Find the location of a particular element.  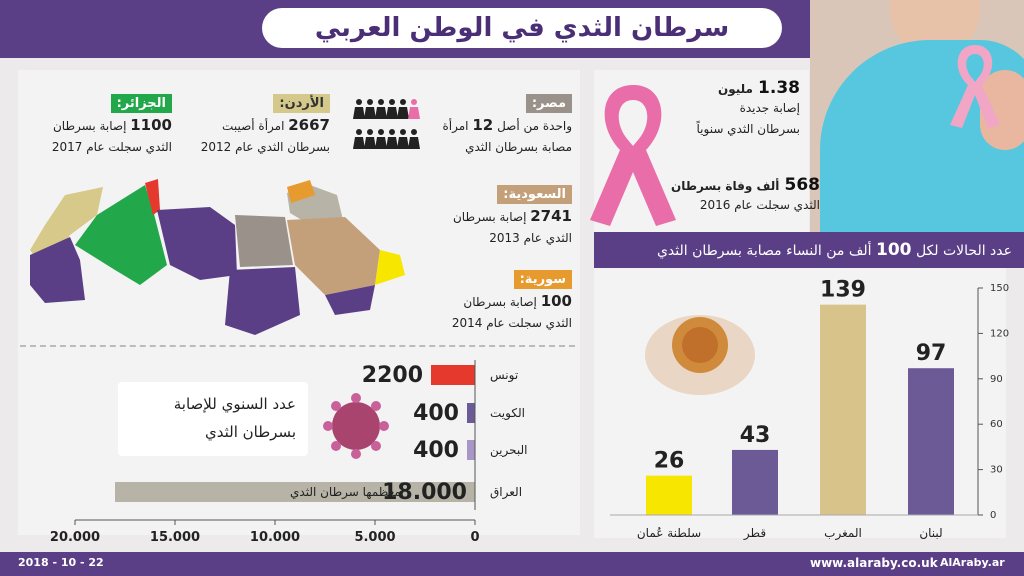

bar-value-label: 43 is located at coordinates (755, 435).